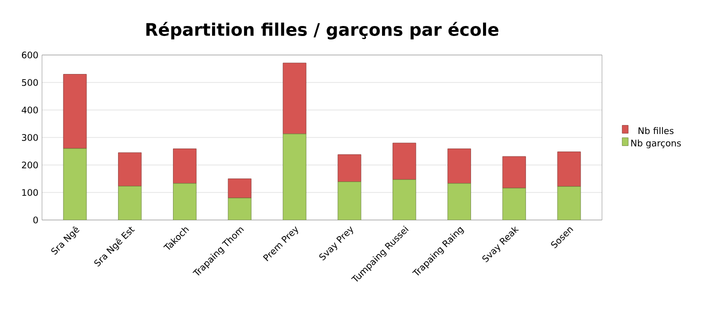  I want to click on y-tick-label: 0, so click(35, 220).